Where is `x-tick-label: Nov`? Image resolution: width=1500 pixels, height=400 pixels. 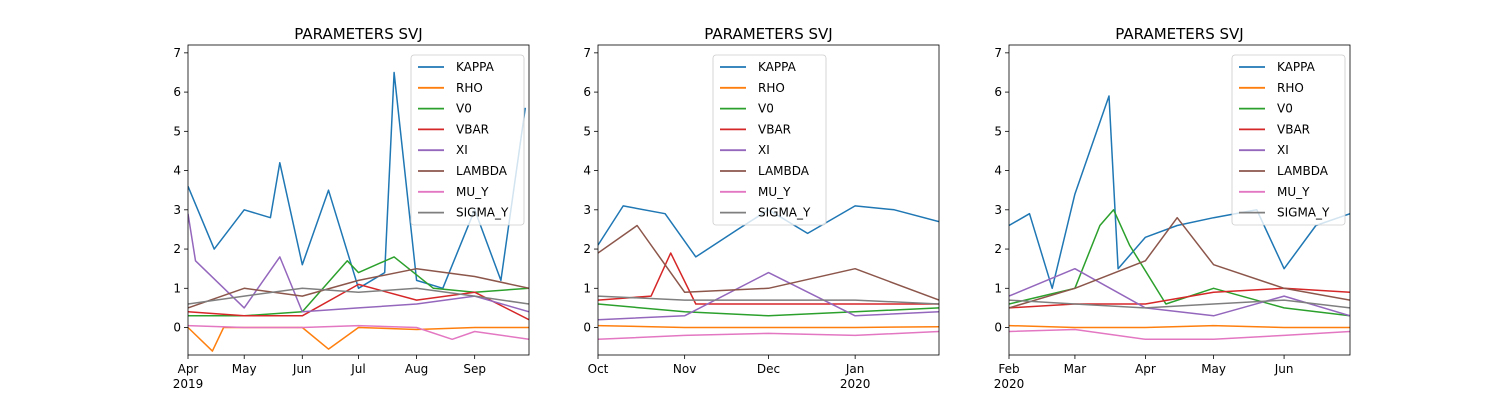 x-tick-label: Nov is located at coordinates (684, 369).